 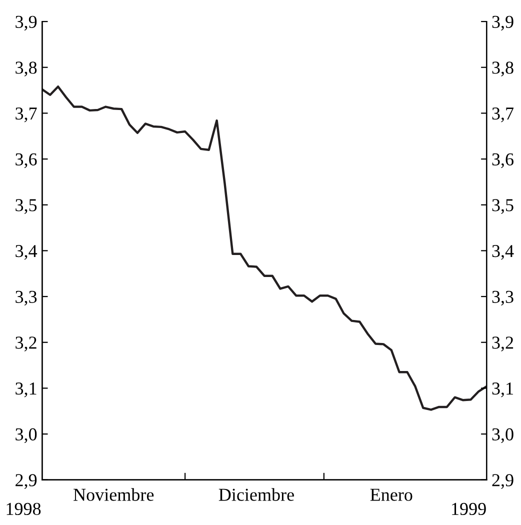 I want to click on y2-tick-label: 3,4, so click(x=503, y=252).